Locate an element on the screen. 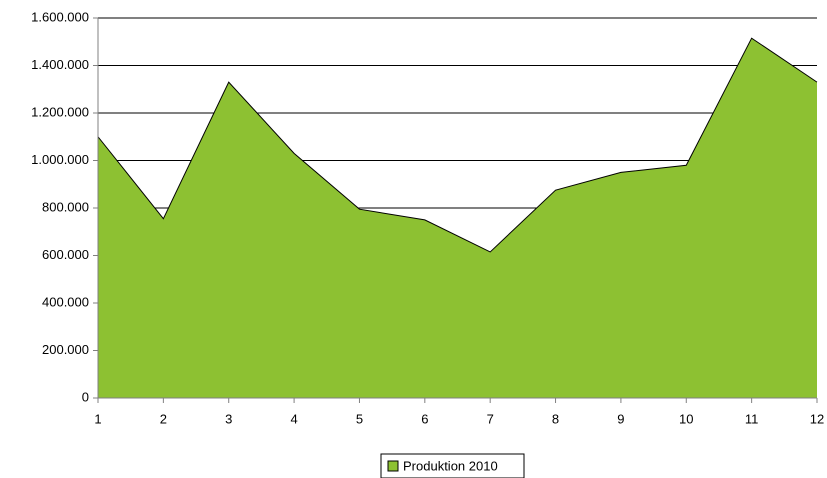 This screenshot has height=478, width=827. x-tick-label: 10 is located at coordinates (686, 418).